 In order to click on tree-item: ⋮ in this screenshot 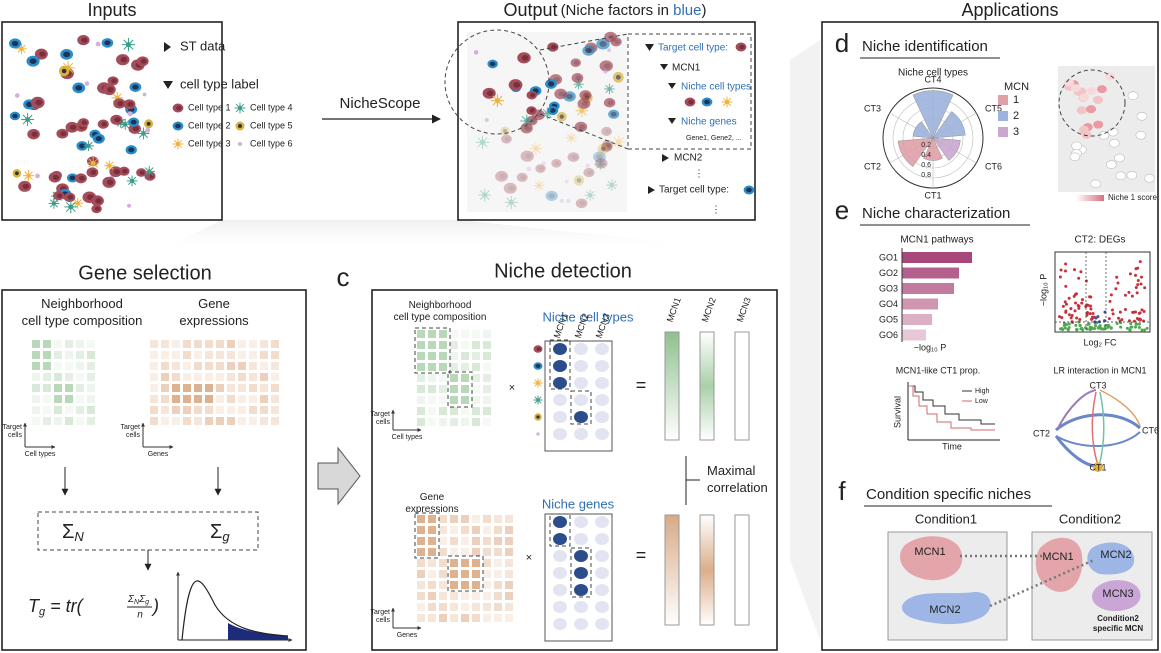, I will do `click(699, 174)`.